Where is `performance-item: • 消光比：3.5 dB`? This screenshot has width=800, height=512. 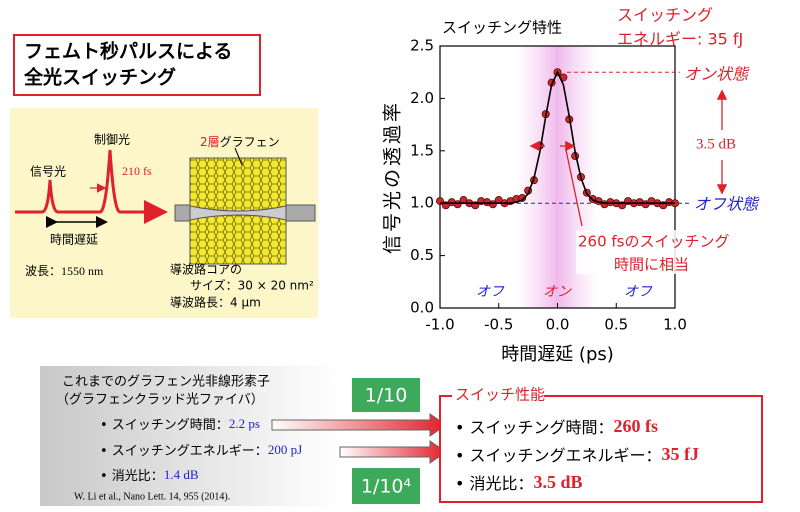 performance-item: • 消光比：3.5 dB is located at coordinates (519, 482).